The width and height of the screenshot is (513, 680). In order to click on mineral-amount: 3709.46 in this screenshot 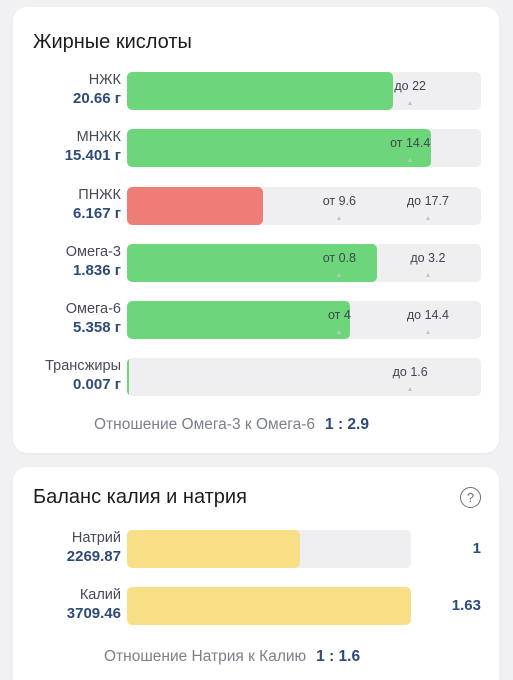, I will do `click(93, 613)`.